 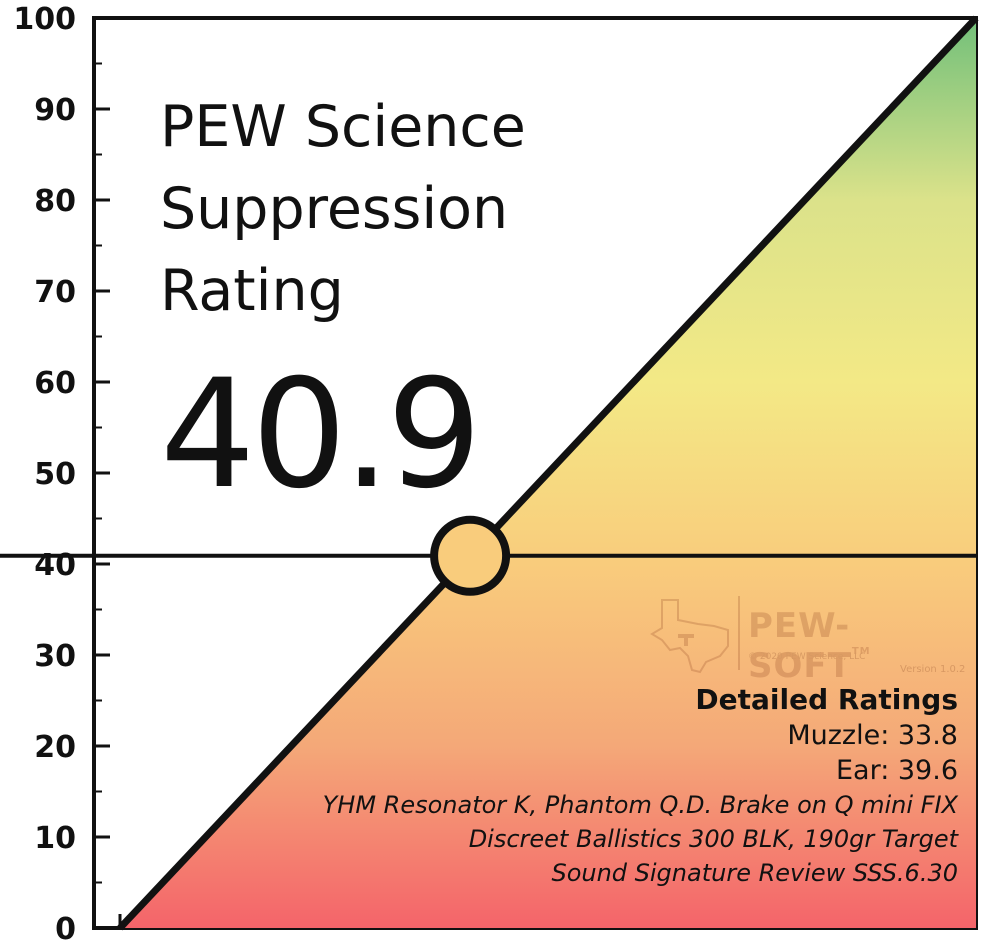 I want to click on details-line: Sound Signature Review SSS.6.30, so click(x=754, y=873).